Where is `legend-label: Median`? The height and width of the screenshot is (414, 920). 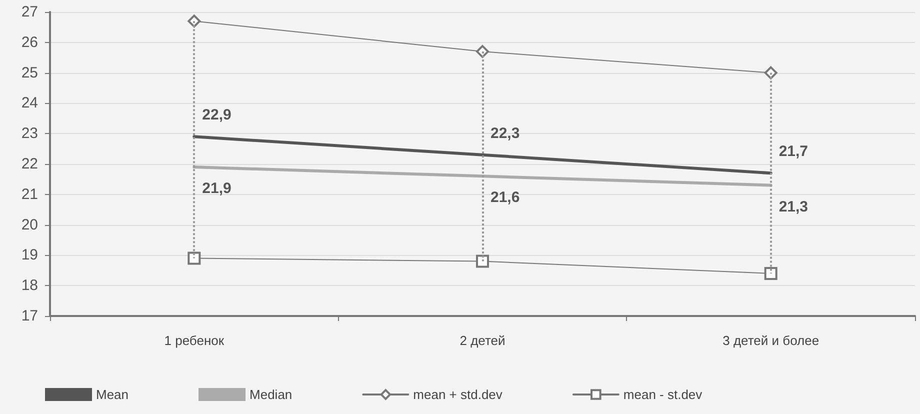 legend-label: Median is located at coordinates (271, 394).